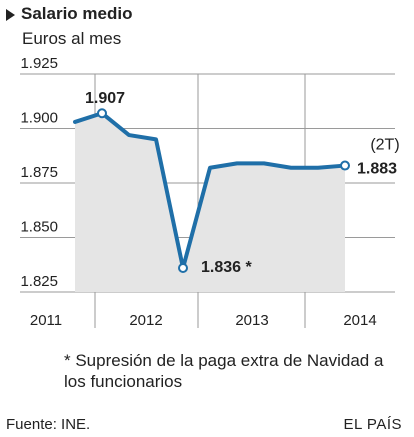 Image resolution: width=414 pixels, height=437 pixels. Describe the element at coordinates (48, 424) in the screenshot. I see `source-note: Fuente: INE.` at that location.